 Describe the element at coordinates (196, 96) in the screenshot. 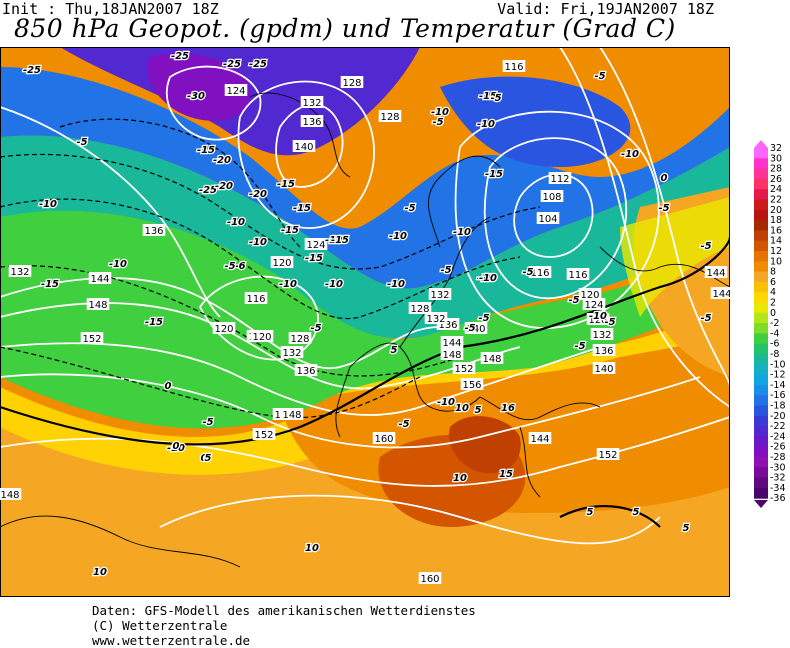

I see `temperature-label: -30` at that location.